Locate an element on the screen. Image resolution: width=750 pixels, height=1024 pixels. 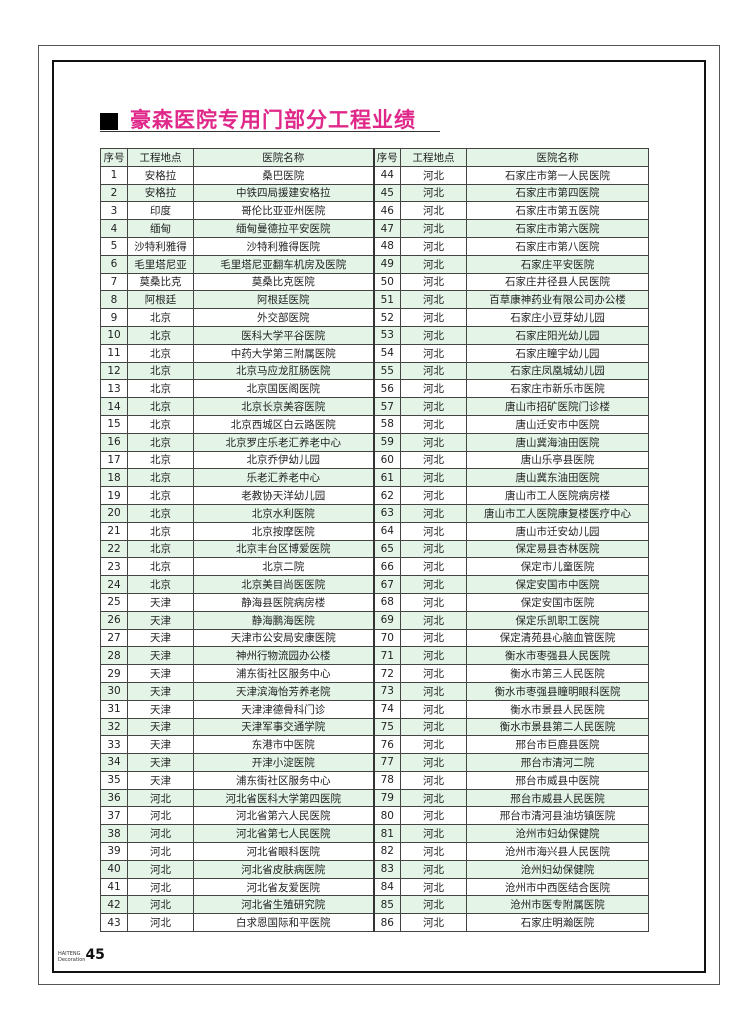
cell-index: 6 is located at coordinates (114, 264).